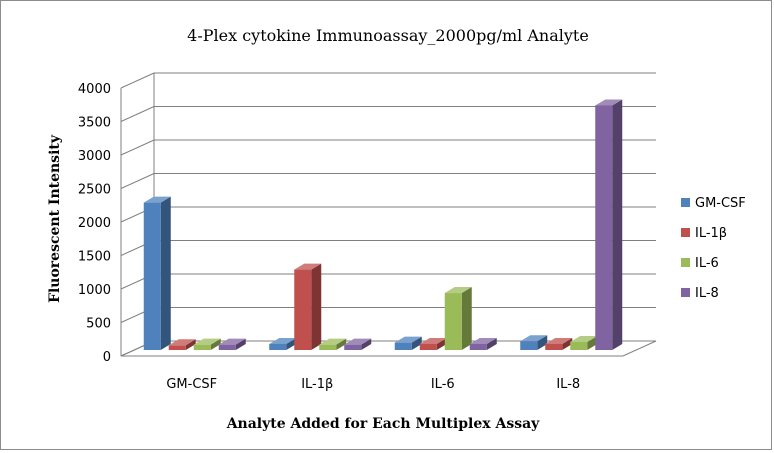 The image size is (774, 453). What do you see at coordinates (94, 156) in the screenshot?
I see `y-tick-label: 3000` at bounding box center [94, 156].